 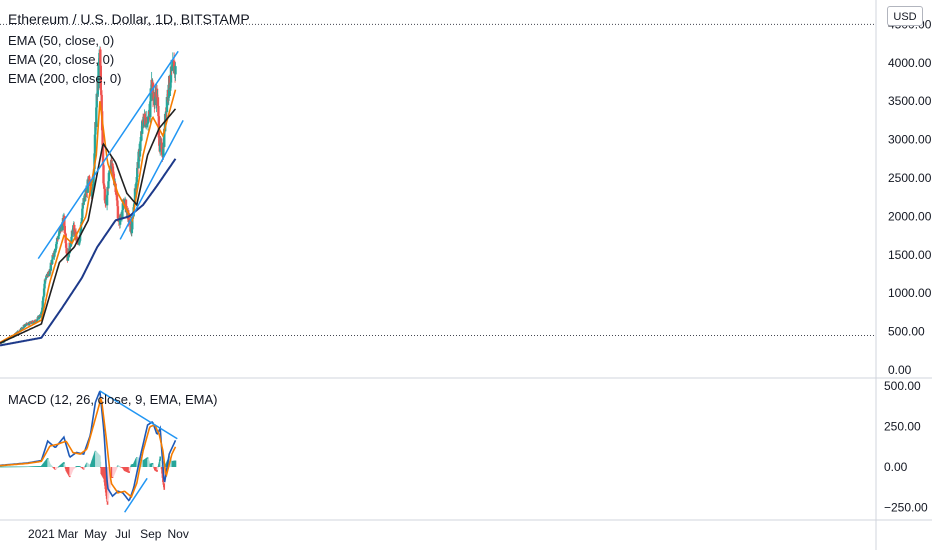 What do you see at coordinates (178, 534) in the screenshot?
I see `x-tick-label: Nov` at bounding box center [178, 534].